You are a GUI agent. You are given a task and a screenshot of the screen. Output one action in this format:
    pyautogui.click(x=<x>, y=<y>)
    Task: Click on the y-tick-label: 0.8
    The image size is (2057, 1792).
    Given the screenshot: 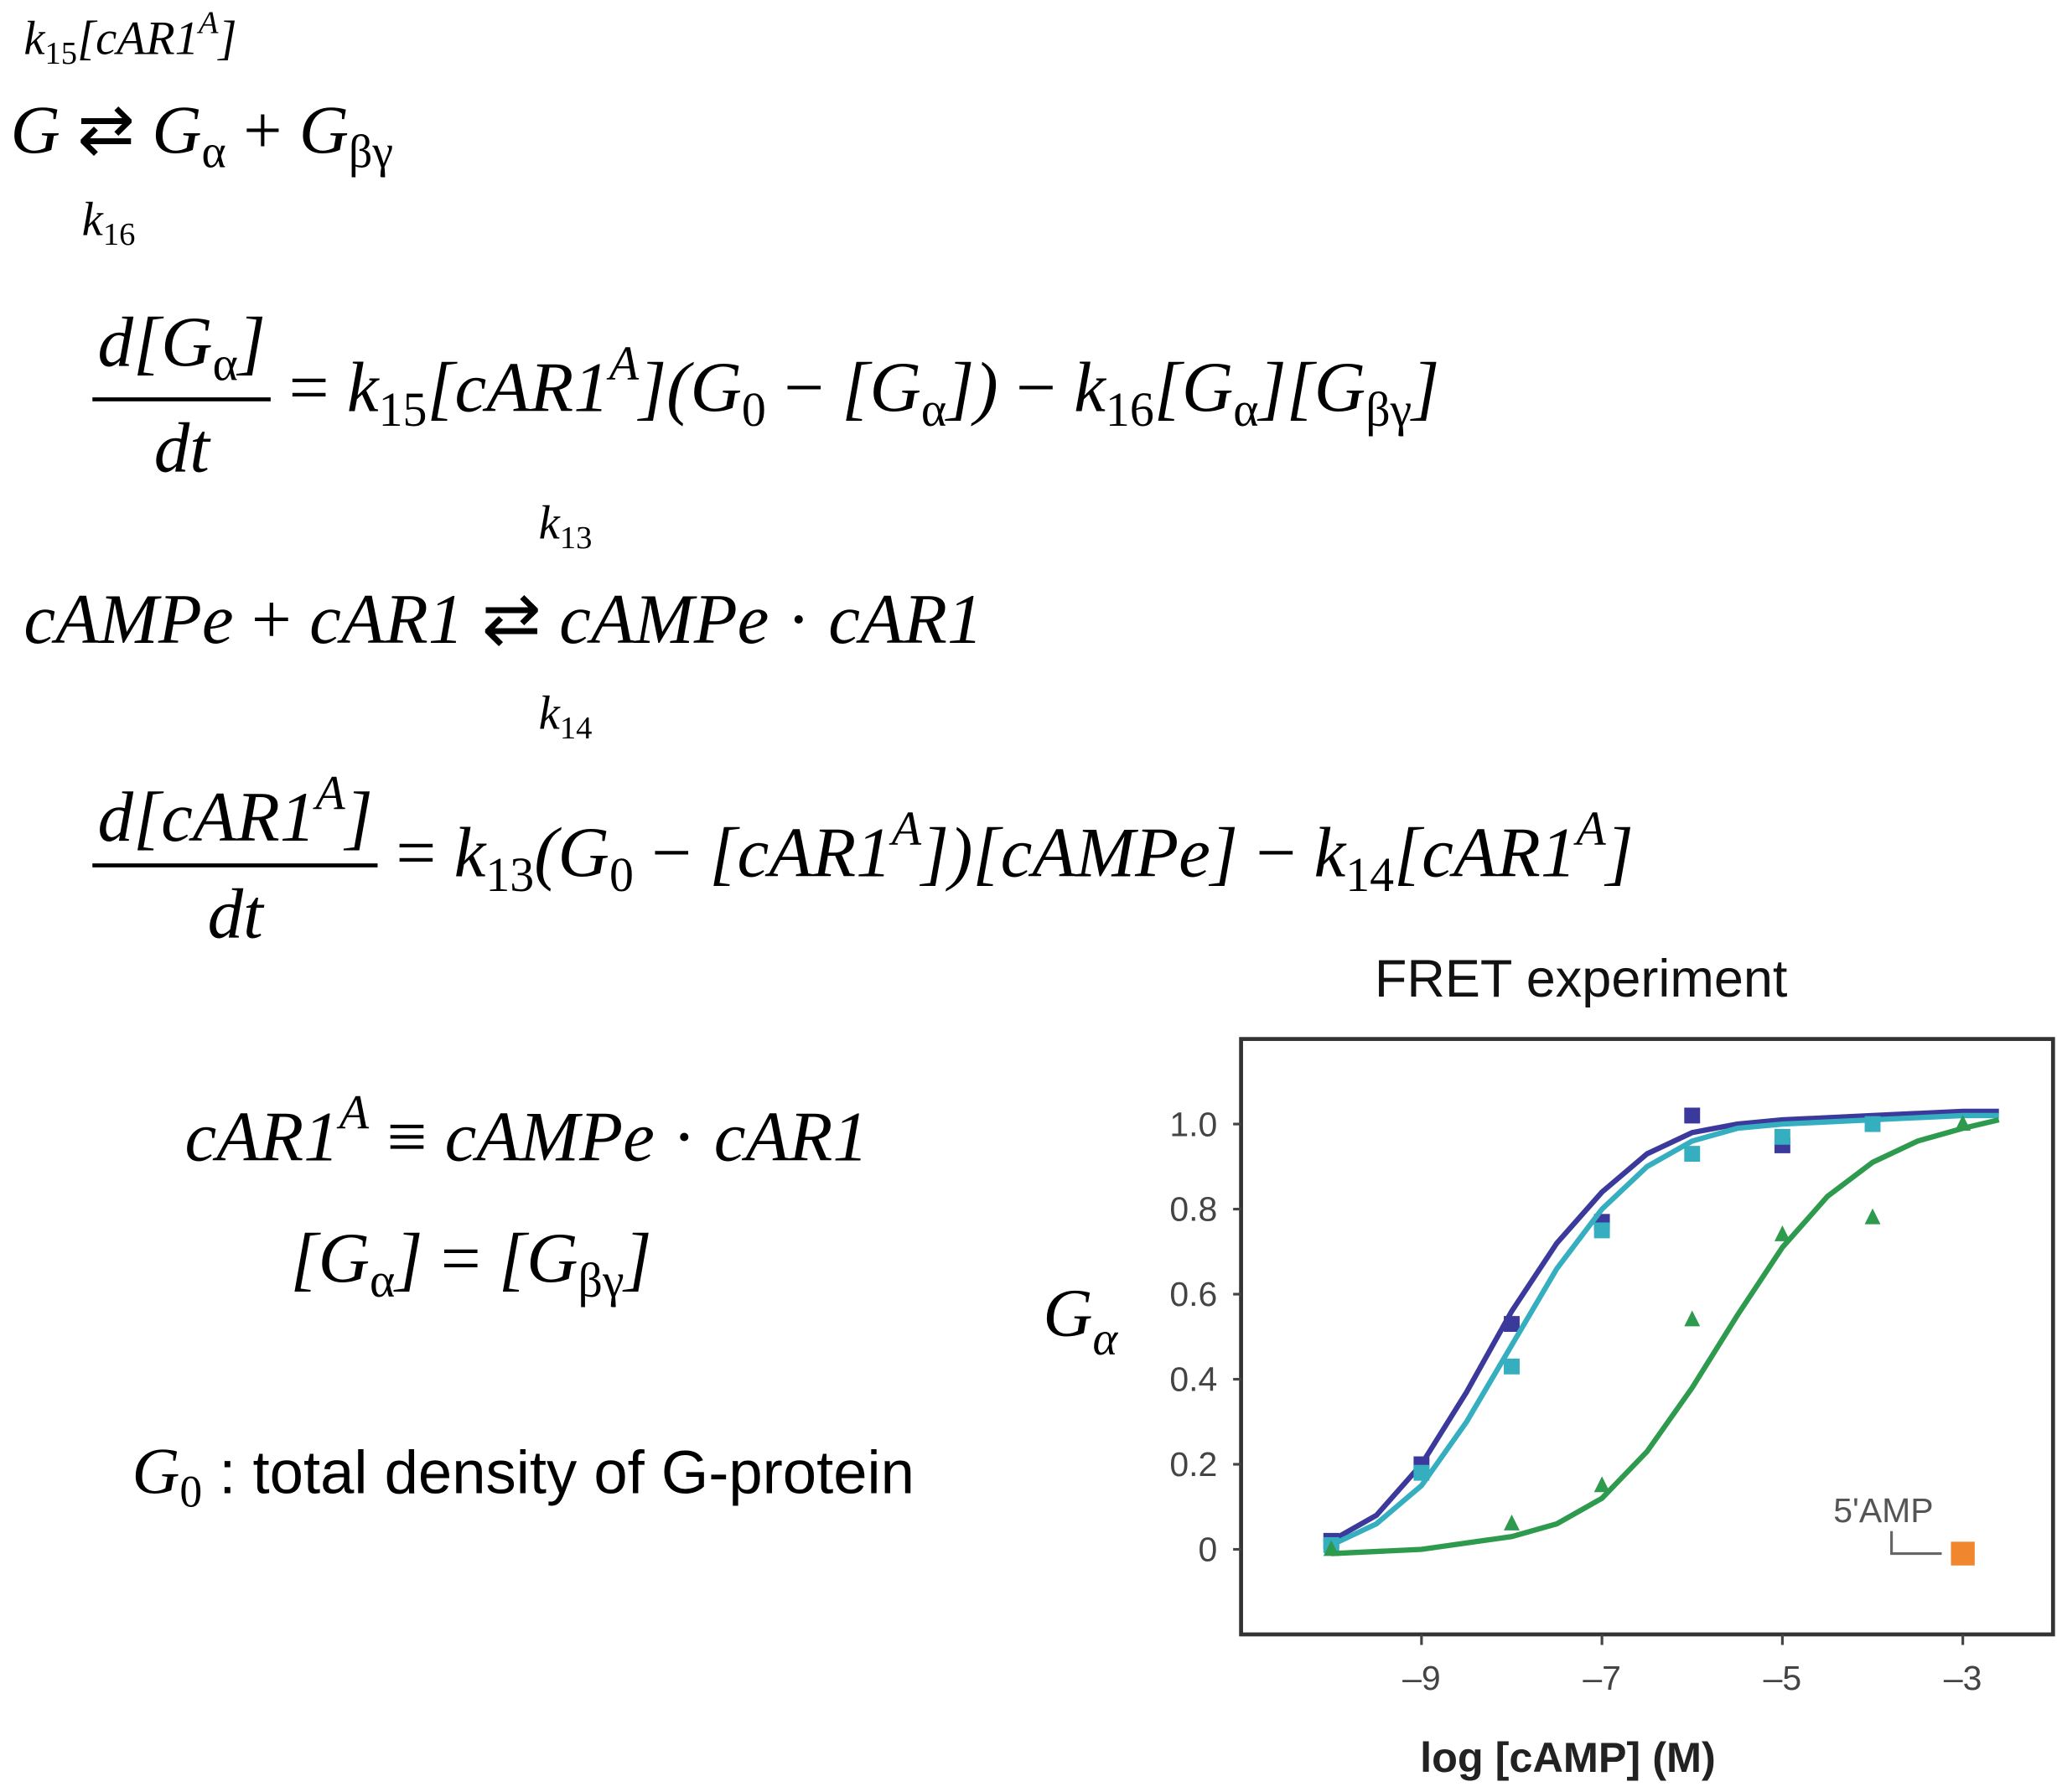 What is the action you would take?
    pyautogui.click(x=1193, y=1209)
    